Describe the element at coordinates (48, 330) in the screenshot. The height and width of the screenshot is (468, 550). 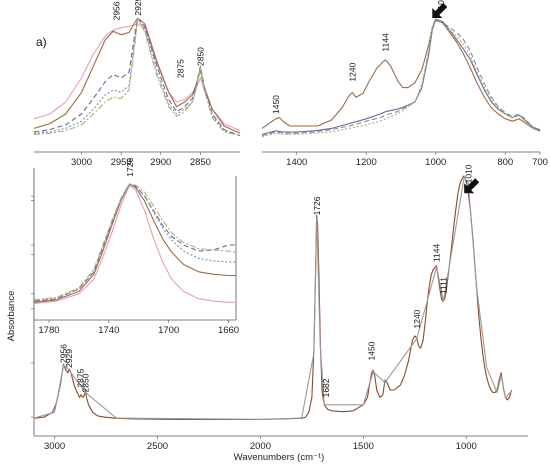
I see `x-tick-label: 1780` at that location.